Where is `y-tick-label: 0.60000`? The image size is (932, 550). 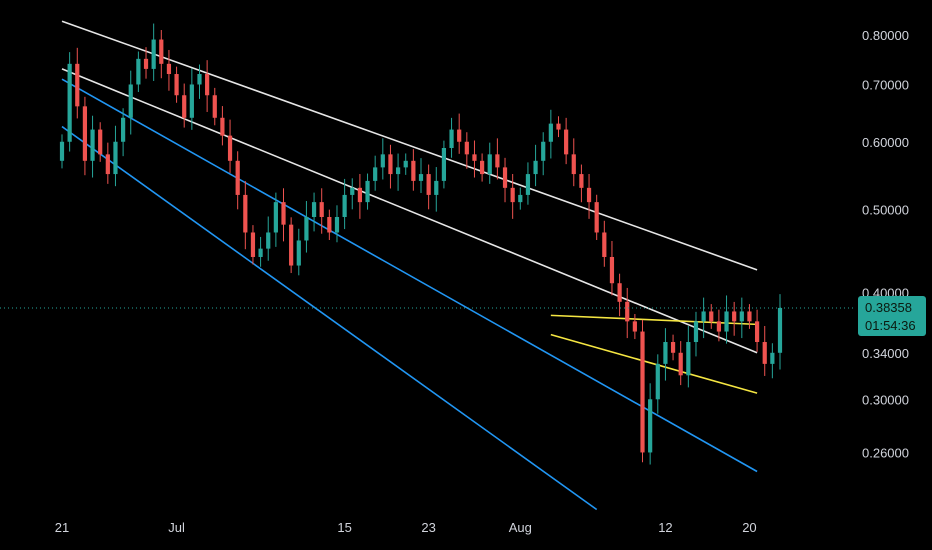 y-tick-label: 0.60000 is located at coordinates (885, 142).